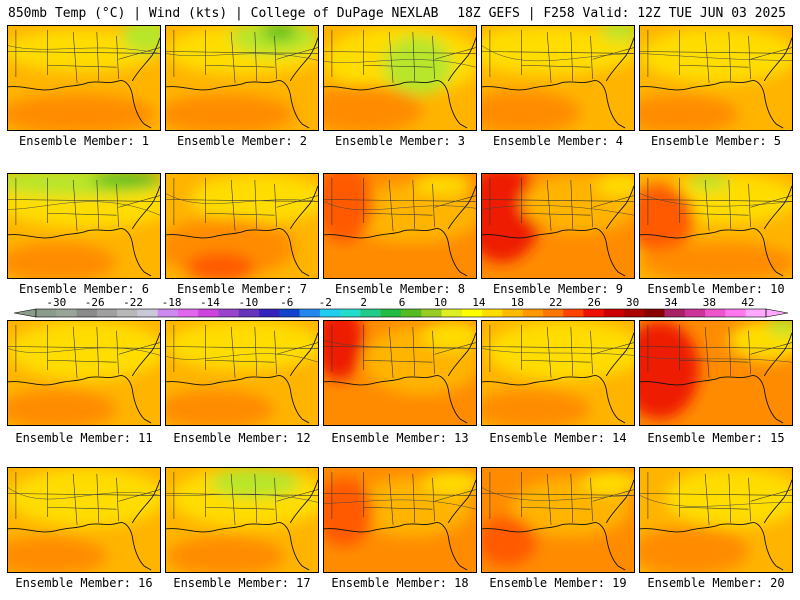 The width and height of the screenshot is (800, 600). I want to click on ensemble-member-label: Ensemble Member: 8, so click(400, 289).